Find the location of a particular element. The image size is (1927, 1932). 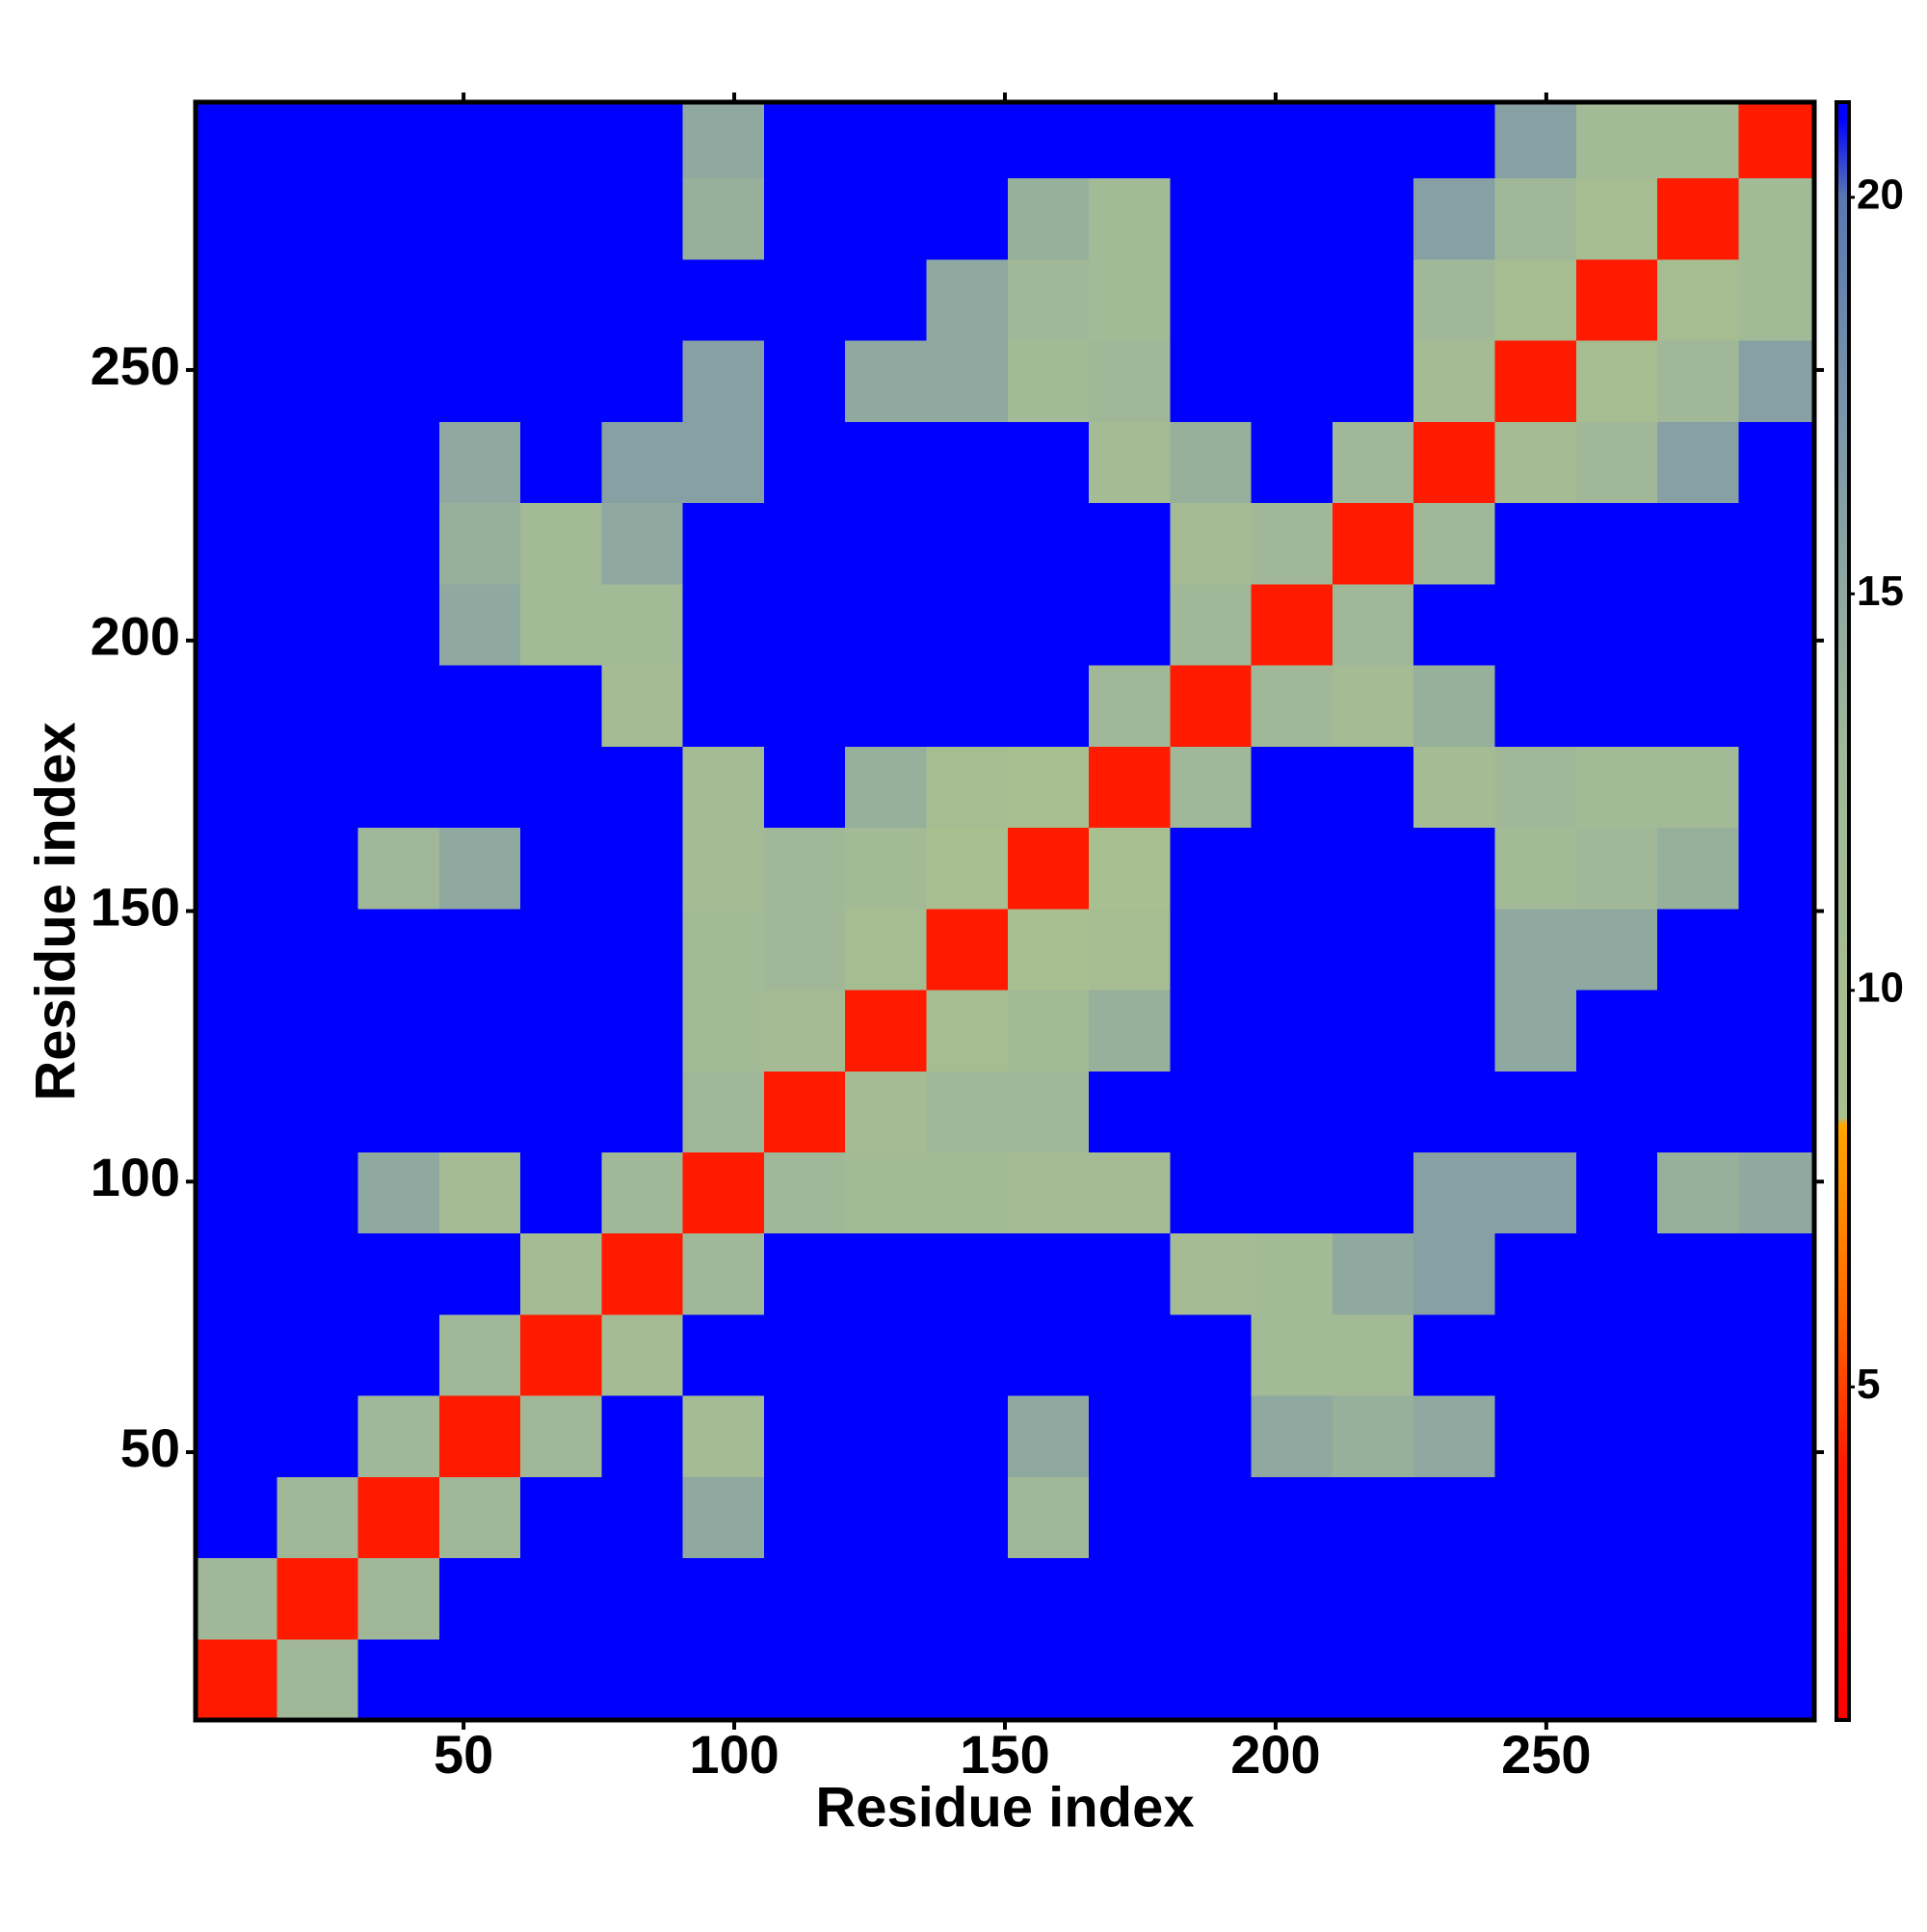

y-tick-label: 150 is located at coordinates (136, 906).